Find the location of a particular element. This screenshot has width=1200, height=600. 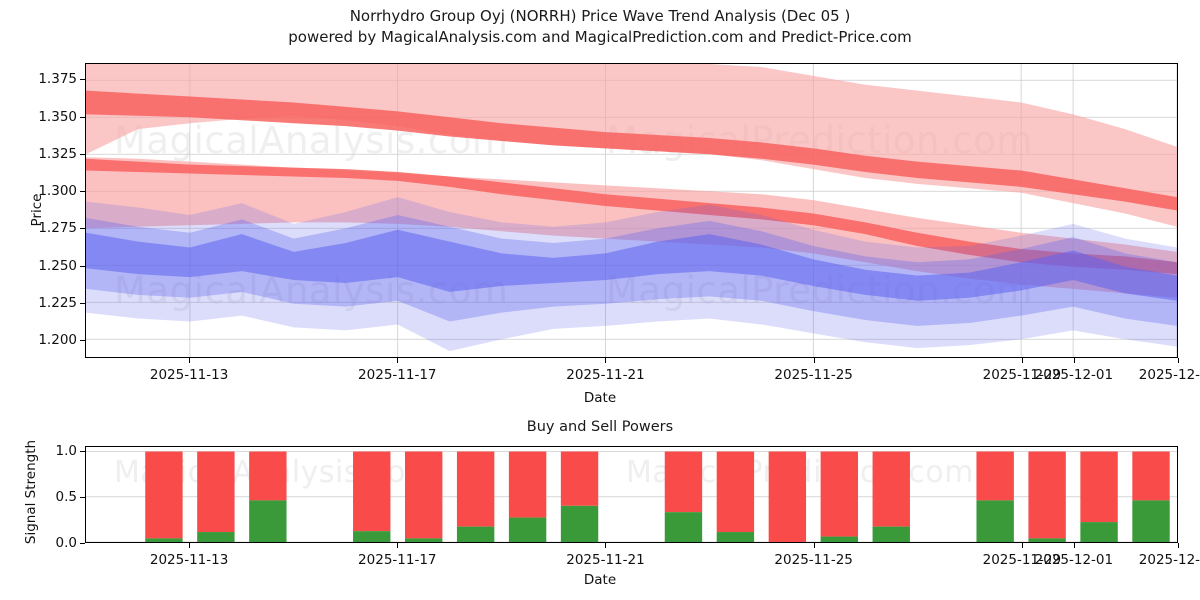

price-x-tick-label: 2025-11-21 is located at coordinates (605, 375).